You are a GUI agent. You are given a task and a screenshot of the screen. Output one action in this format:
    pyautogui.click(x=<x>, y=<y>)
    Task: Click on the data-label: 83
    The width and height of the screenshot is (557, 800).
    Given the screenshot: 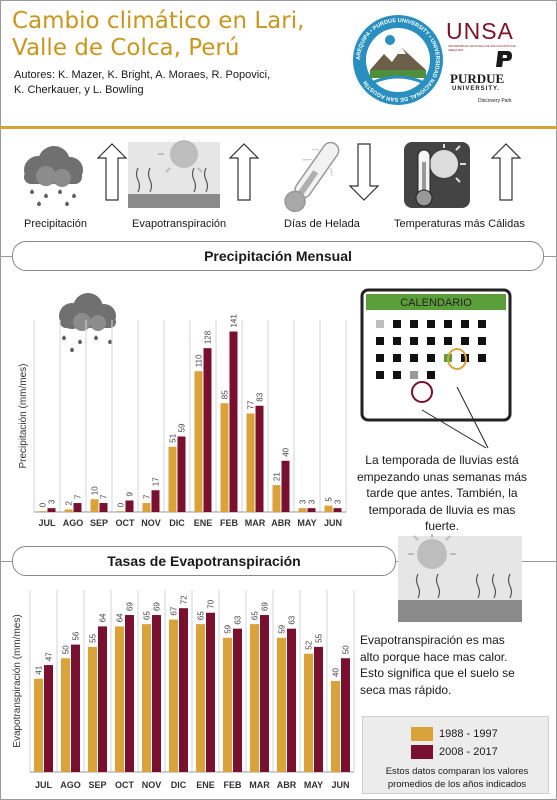 What is the action you would take?
    pyautogui.click(x=260, y=396)
    